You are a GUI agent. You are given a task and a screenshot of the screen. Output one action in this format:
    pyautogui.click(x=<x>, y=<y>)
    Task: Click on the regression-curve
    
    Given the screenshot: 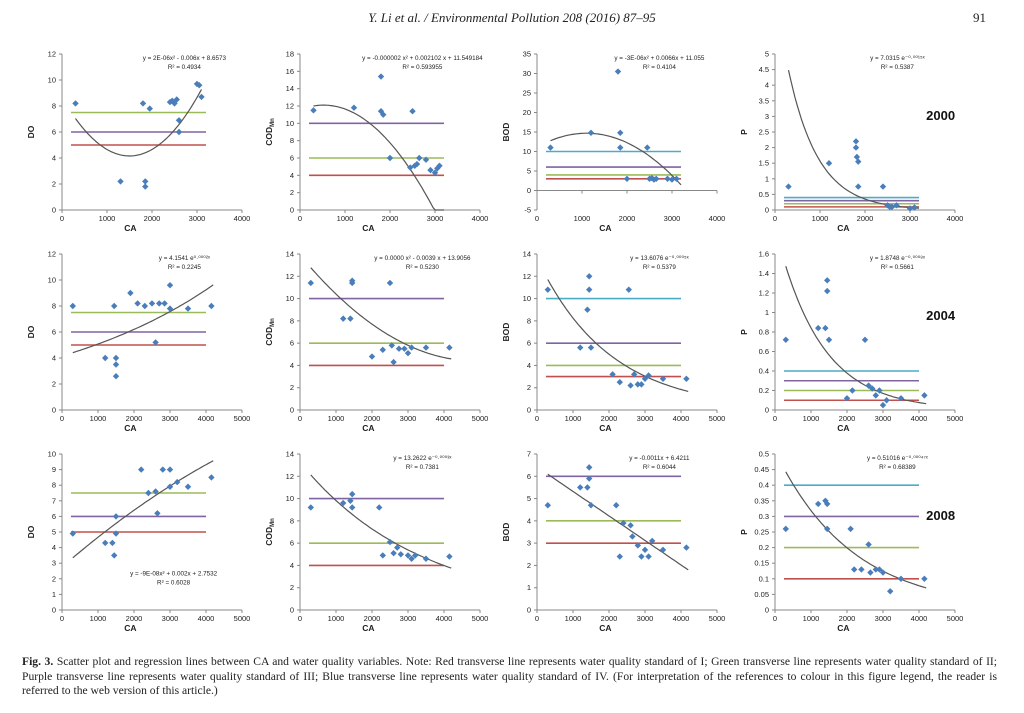 What is the action you would take?
    pyautogui.click(x=378, y=157)
    